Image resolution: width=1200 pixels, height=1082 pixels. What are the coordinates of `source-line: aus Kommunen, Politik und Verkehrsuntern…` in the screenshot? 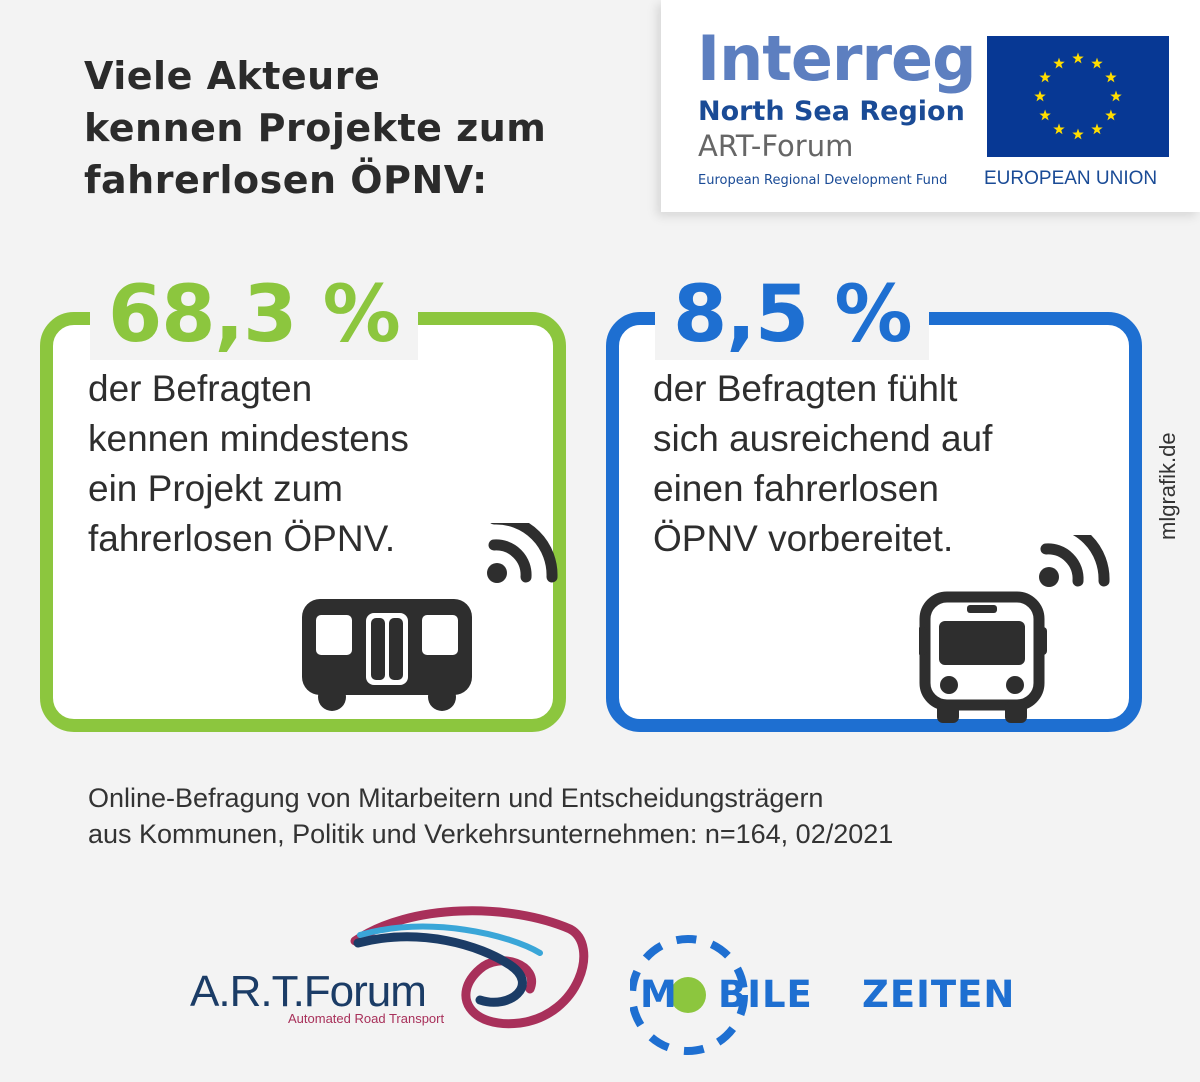 It's located at (491, 834).